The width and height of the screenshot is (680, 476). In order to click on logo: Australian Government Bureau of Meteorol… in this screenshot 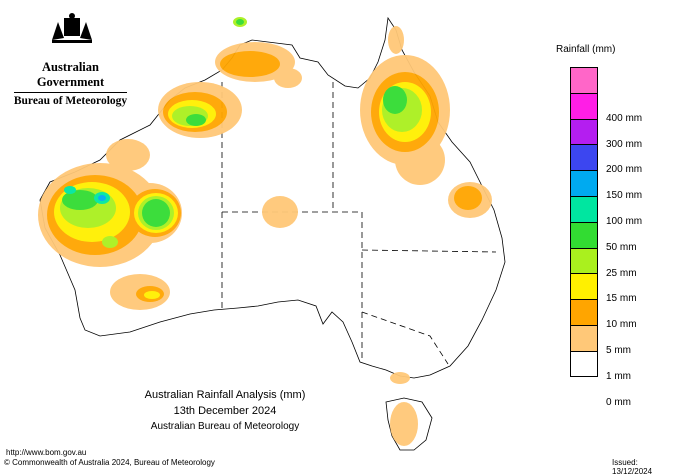, I will do `click(70, 58)`.